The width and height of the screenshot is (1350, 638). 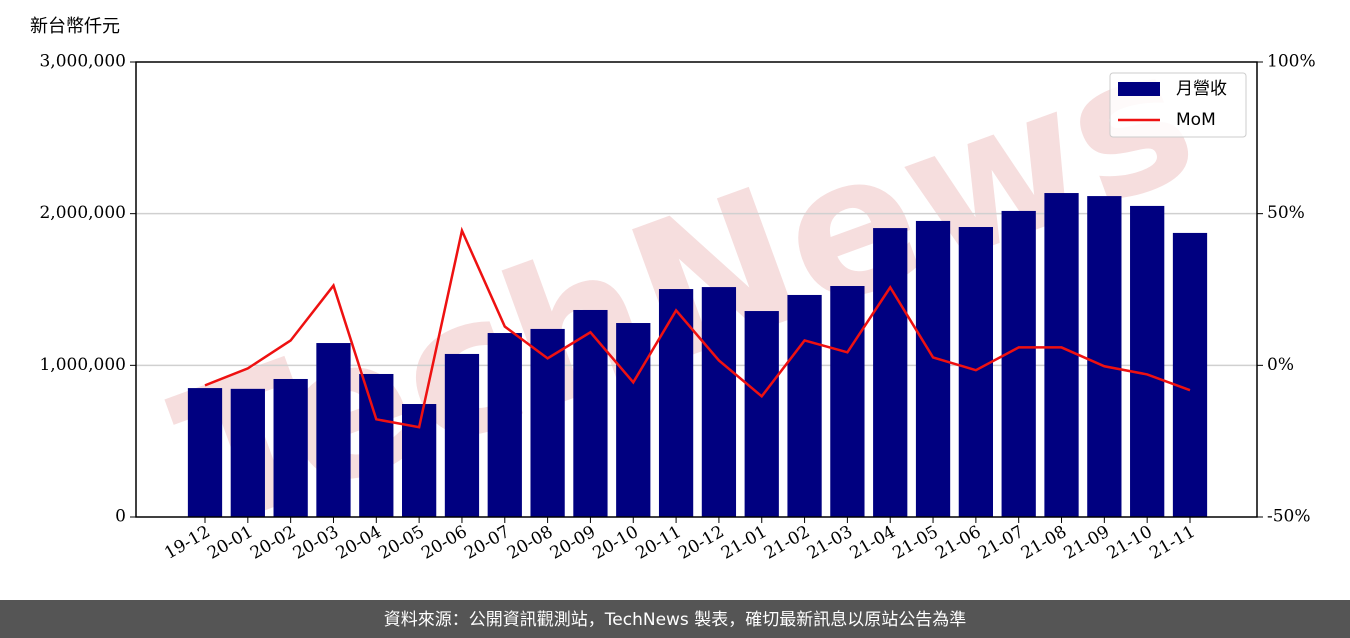 I want to click on footer-bar, so click(x=675, y=619).